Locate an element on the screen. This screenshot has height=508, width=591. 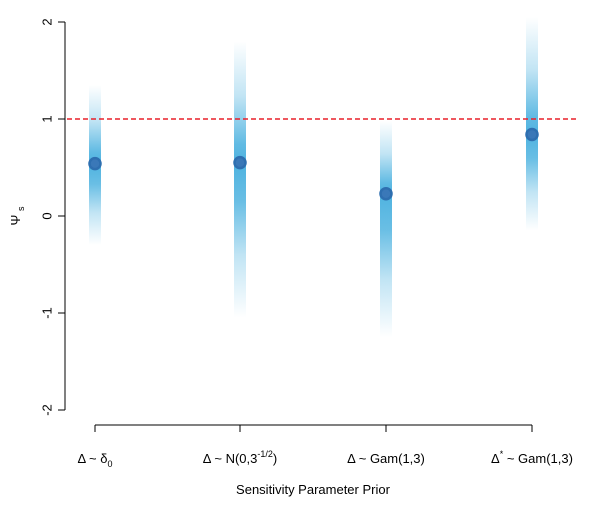
y-axis-title-sub: s is located at coordinates (21, 208).